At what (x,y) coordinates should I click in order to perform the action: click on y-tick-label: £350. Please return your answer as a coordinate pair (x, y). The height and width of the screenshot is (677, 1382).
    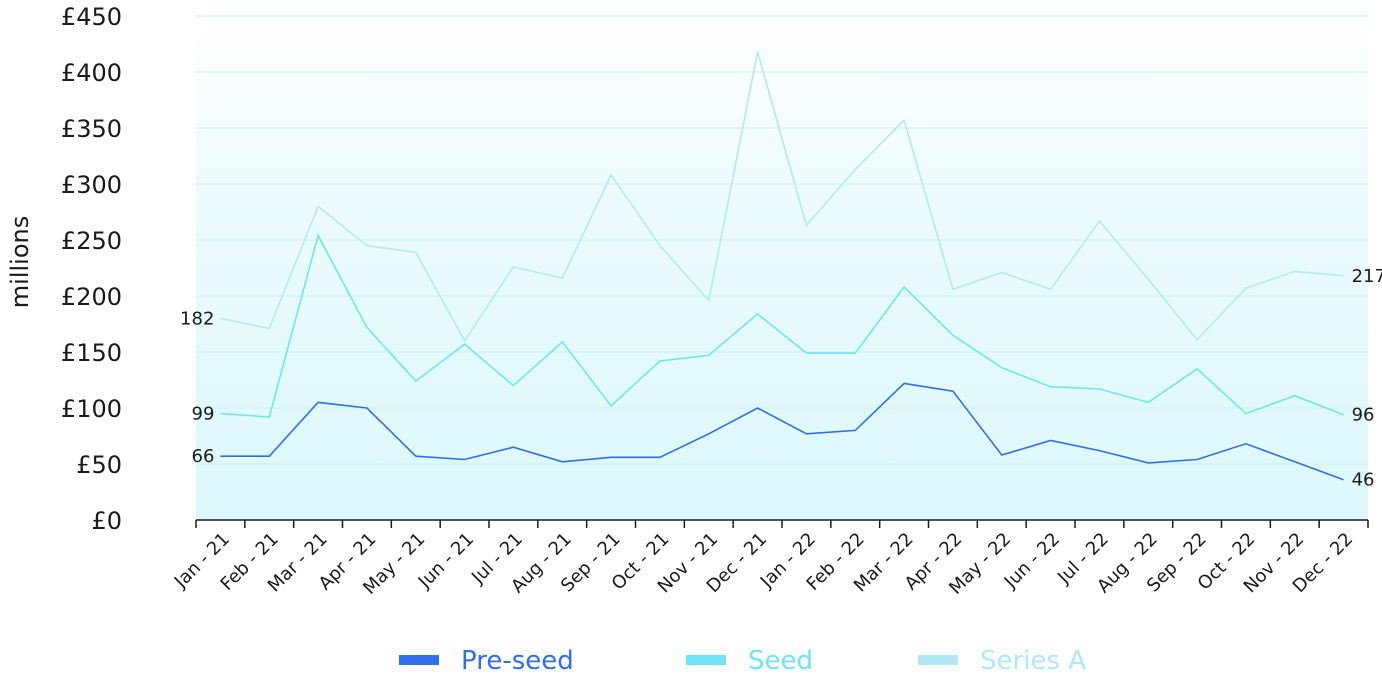
    Looking at the image, I should click on (91, 129).